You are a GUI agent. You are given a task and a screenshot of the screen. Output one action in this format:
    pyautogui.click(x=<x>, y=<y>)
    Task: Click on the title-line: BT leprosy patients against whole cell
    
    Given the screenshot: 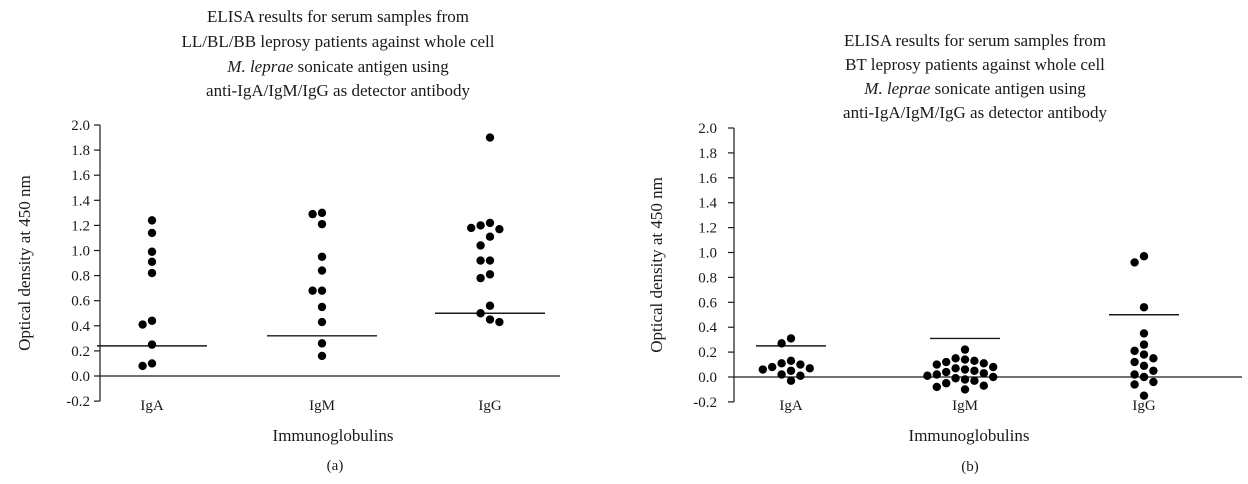 What is the action you would take?
    pyautogui.click(x=975, y=64)
    